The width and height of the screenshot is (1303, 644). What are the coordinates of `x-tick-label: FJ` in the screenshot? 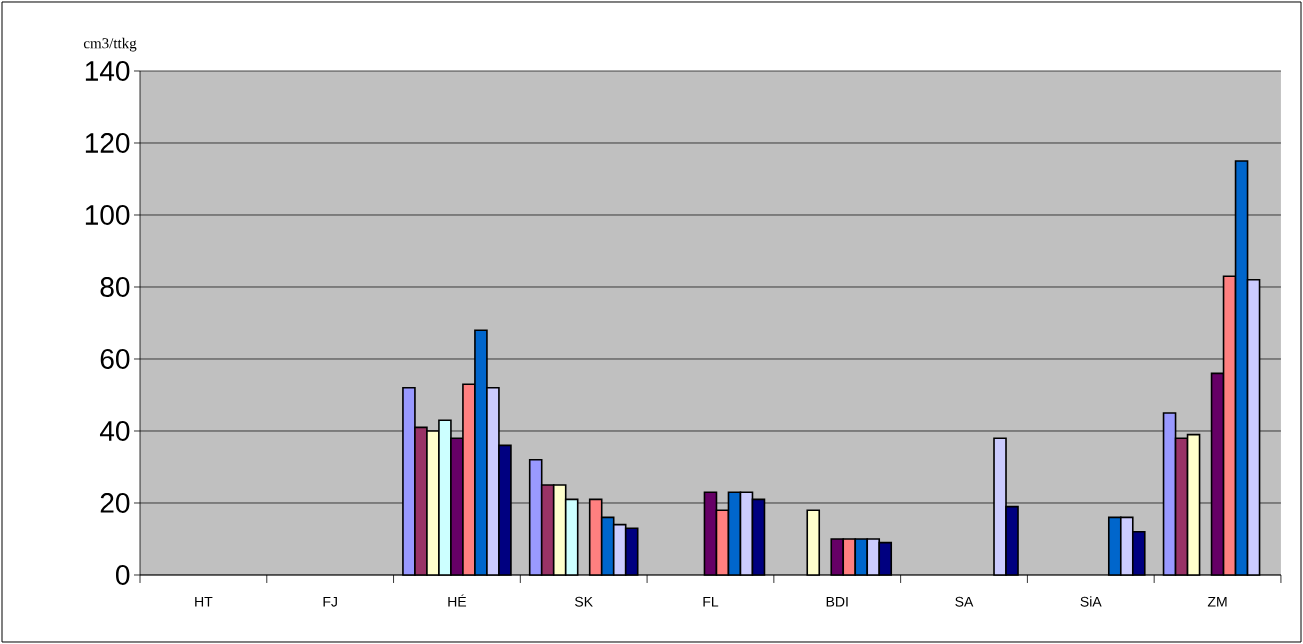 It's located at (330, 601).